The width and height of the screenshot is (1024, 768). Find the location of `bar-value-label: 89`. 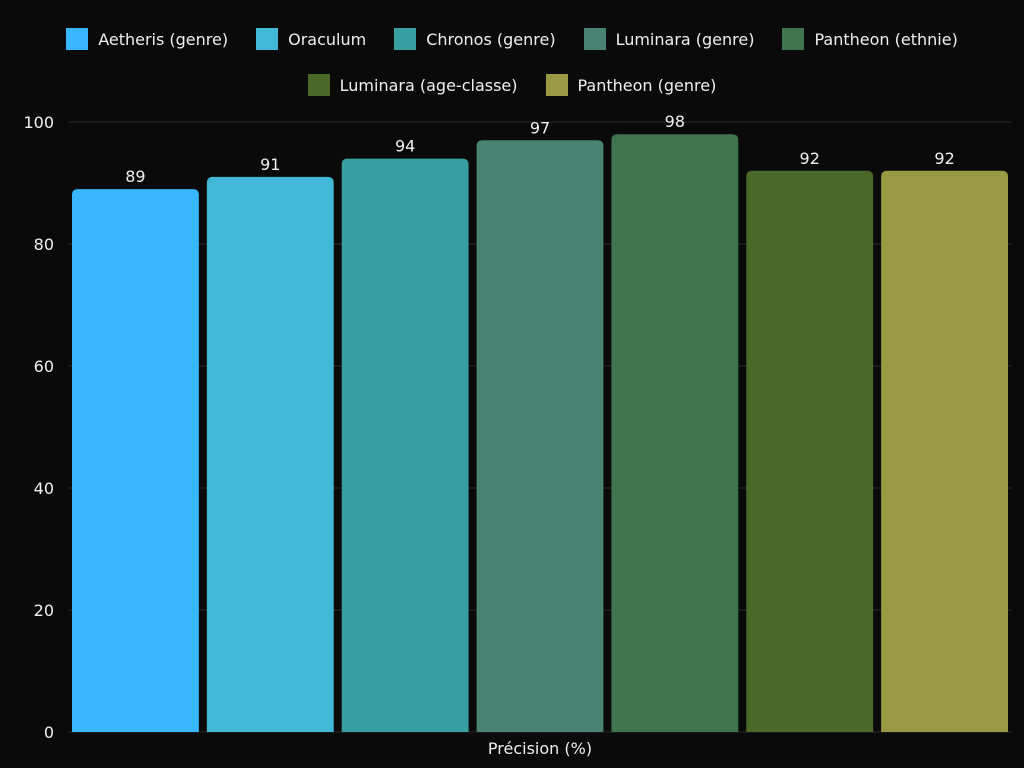

bar-value-label: 89 is located at coordinates (135, 176).